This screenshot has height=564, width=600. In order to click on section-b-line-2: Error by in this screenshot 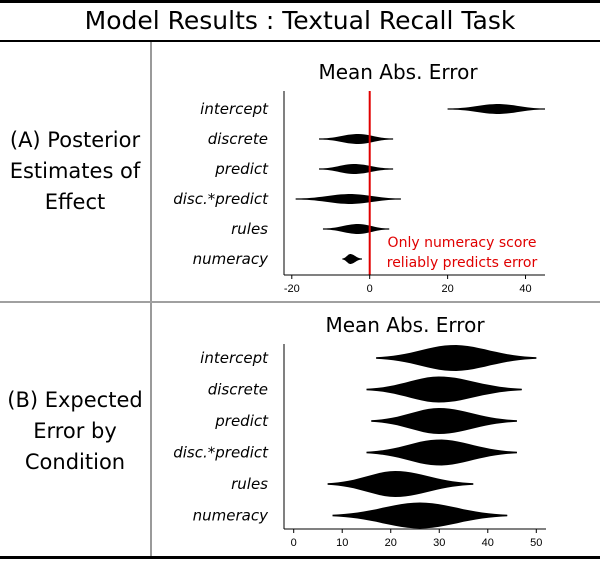, I will do `click(75, 431)`.